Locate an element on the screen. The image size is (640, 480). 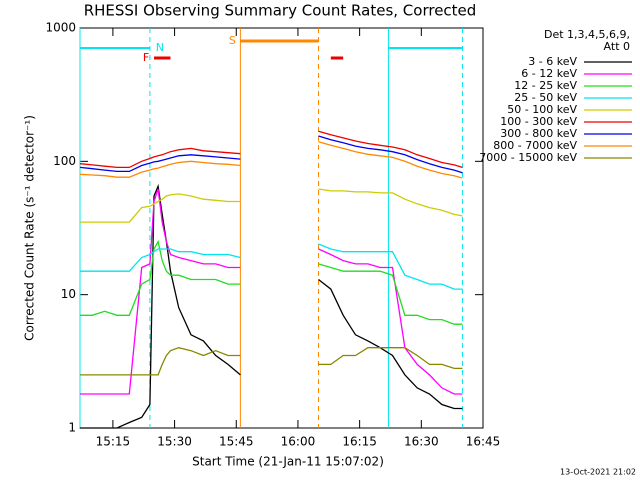
legend-title: Det 1,3,4,5,6,9, is located at coordinates (587, 34).